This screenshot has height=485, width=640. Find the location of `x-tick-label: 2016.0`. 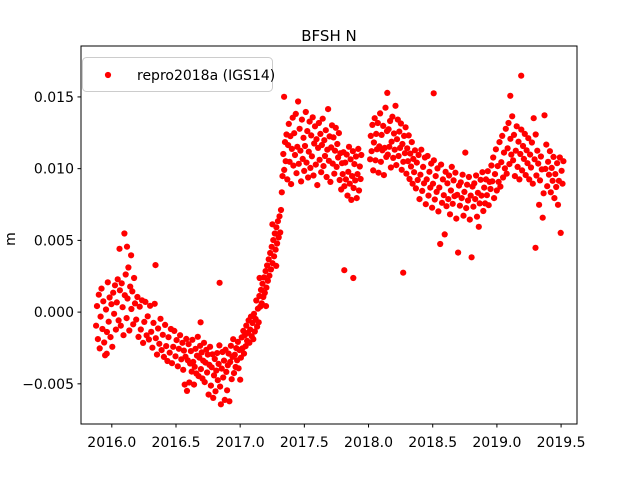

x-tick-label: 2016.0 is located at coordinates (111, 443).